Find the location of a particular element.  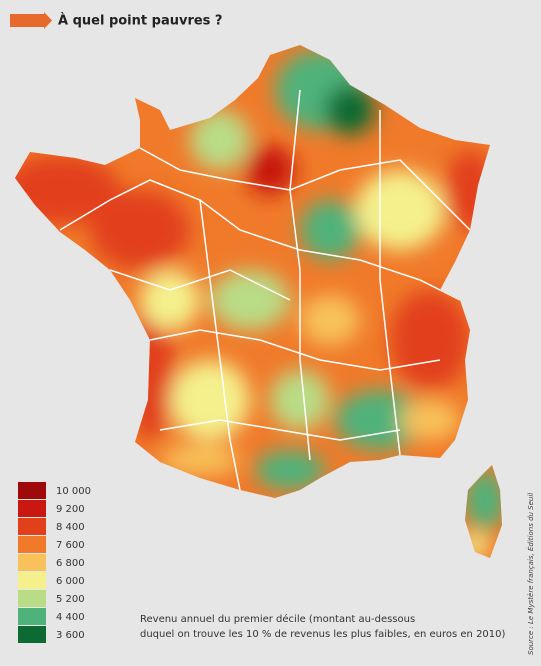

legend-label: 5 200 is located at coordinates (70, 599).